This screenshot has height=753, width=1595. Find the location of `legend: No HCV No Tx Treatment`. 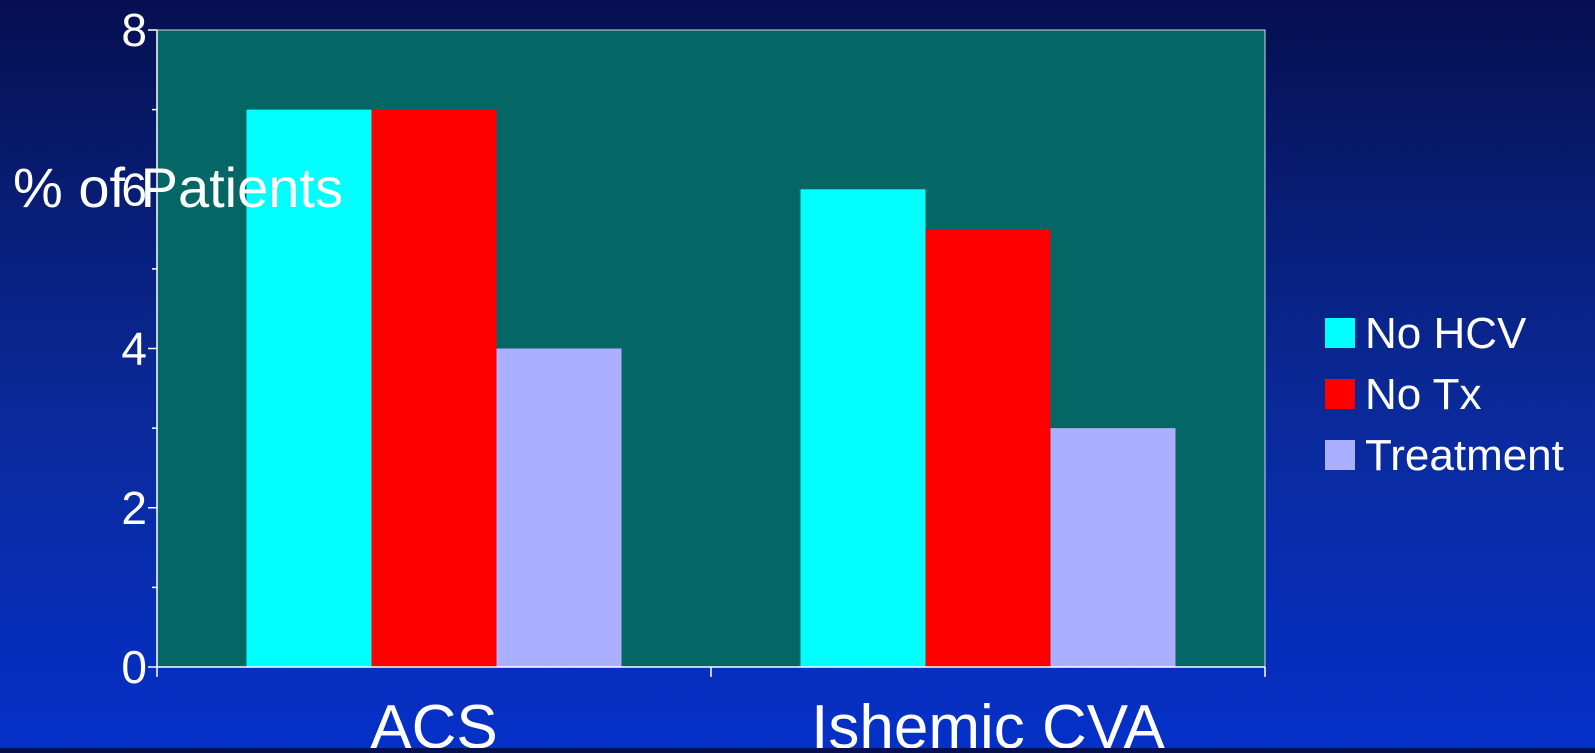

legend: No HCV No Tx Treatment is located at coordinates (1444, 394).